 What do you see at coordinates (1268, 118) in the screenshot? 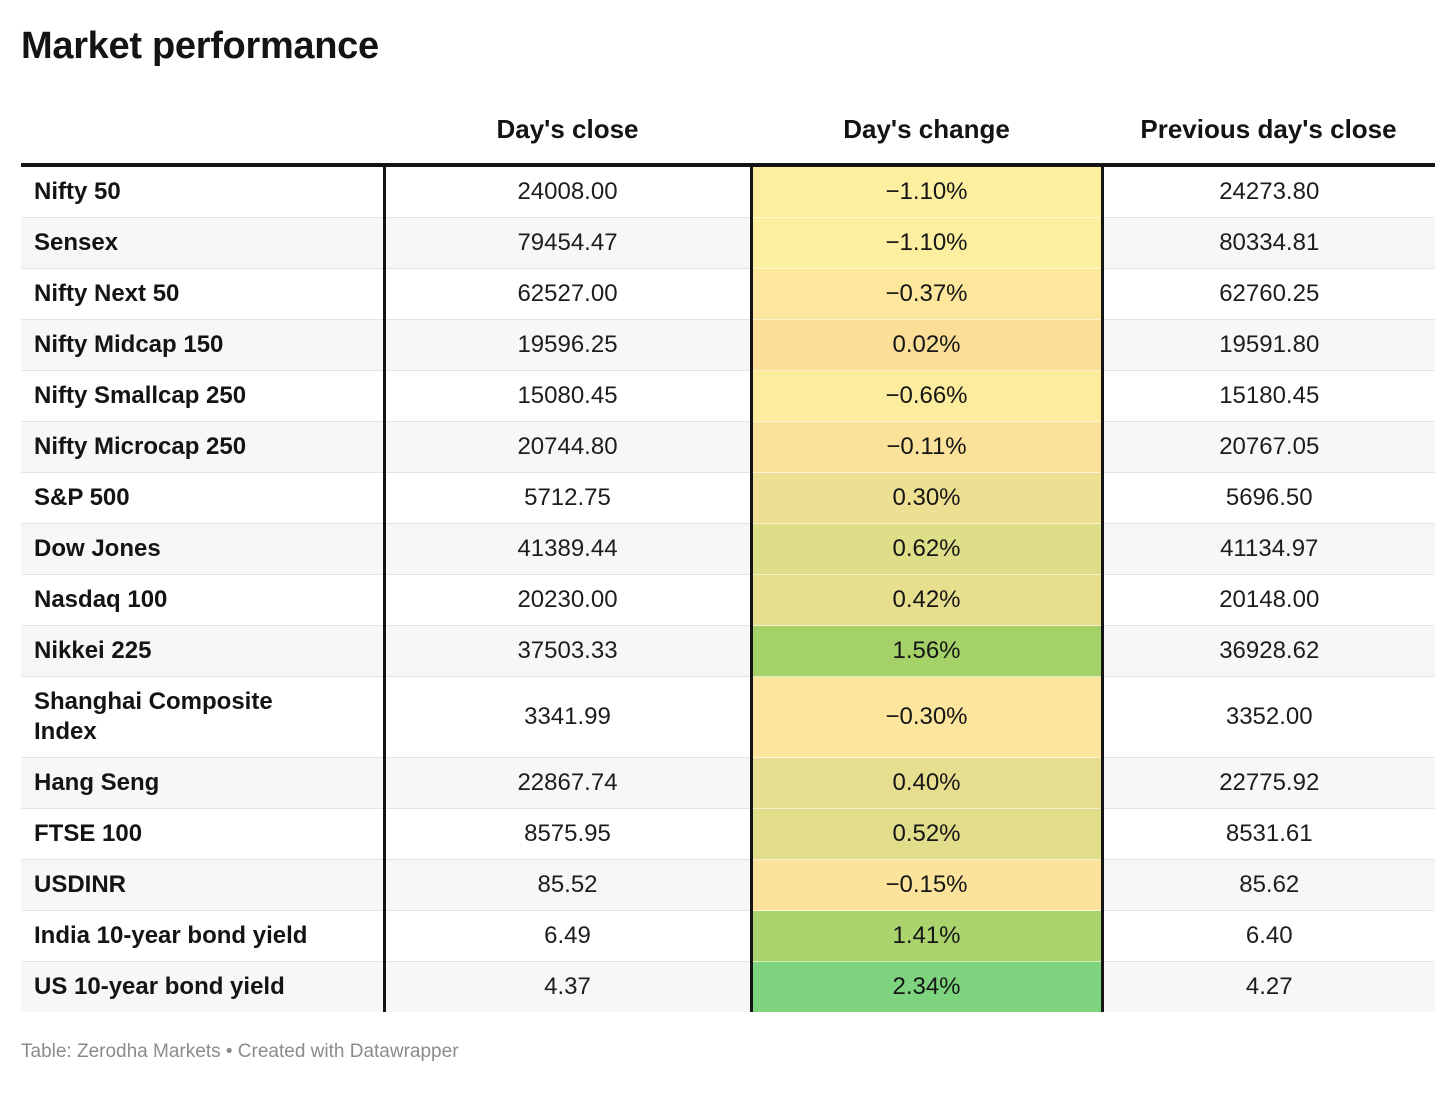
I see `column-header-previous-days-close: Previous day's close` at bounding box center [1268, 118].